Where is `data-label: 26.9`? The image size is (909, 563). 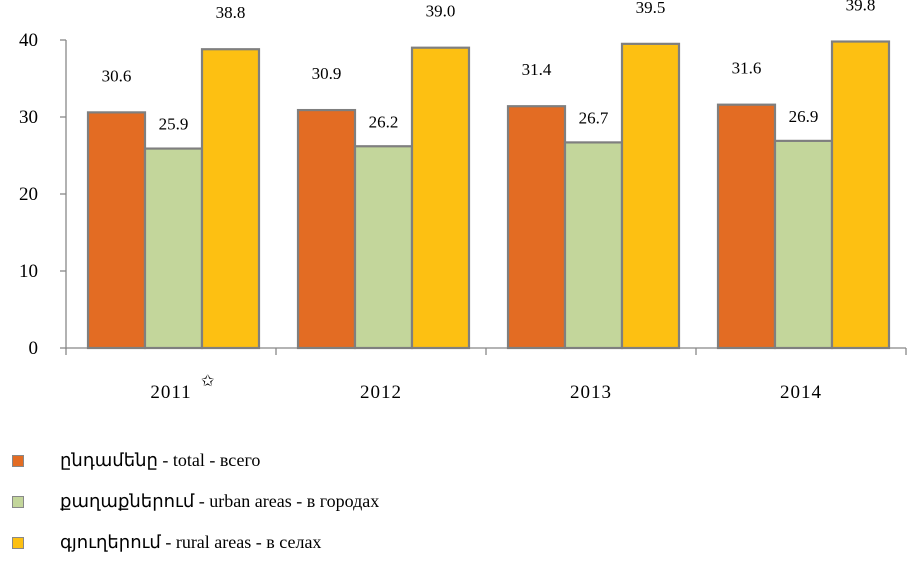
data-label: 26.9 is located at coordinates (804, 116).